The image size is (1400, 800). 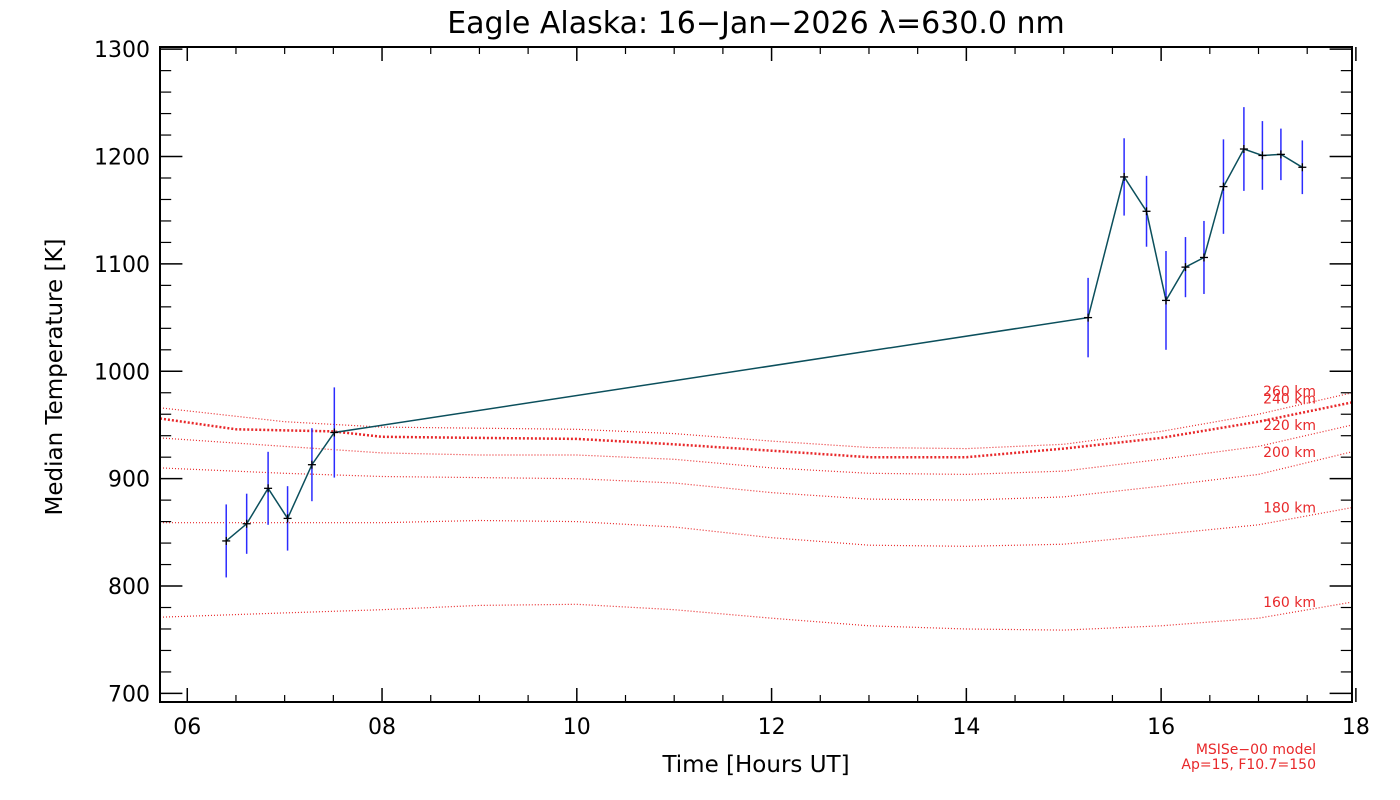 I want to click on model-note-line2: Ap=15, F10.7=150, so click(x=1248, y=765).